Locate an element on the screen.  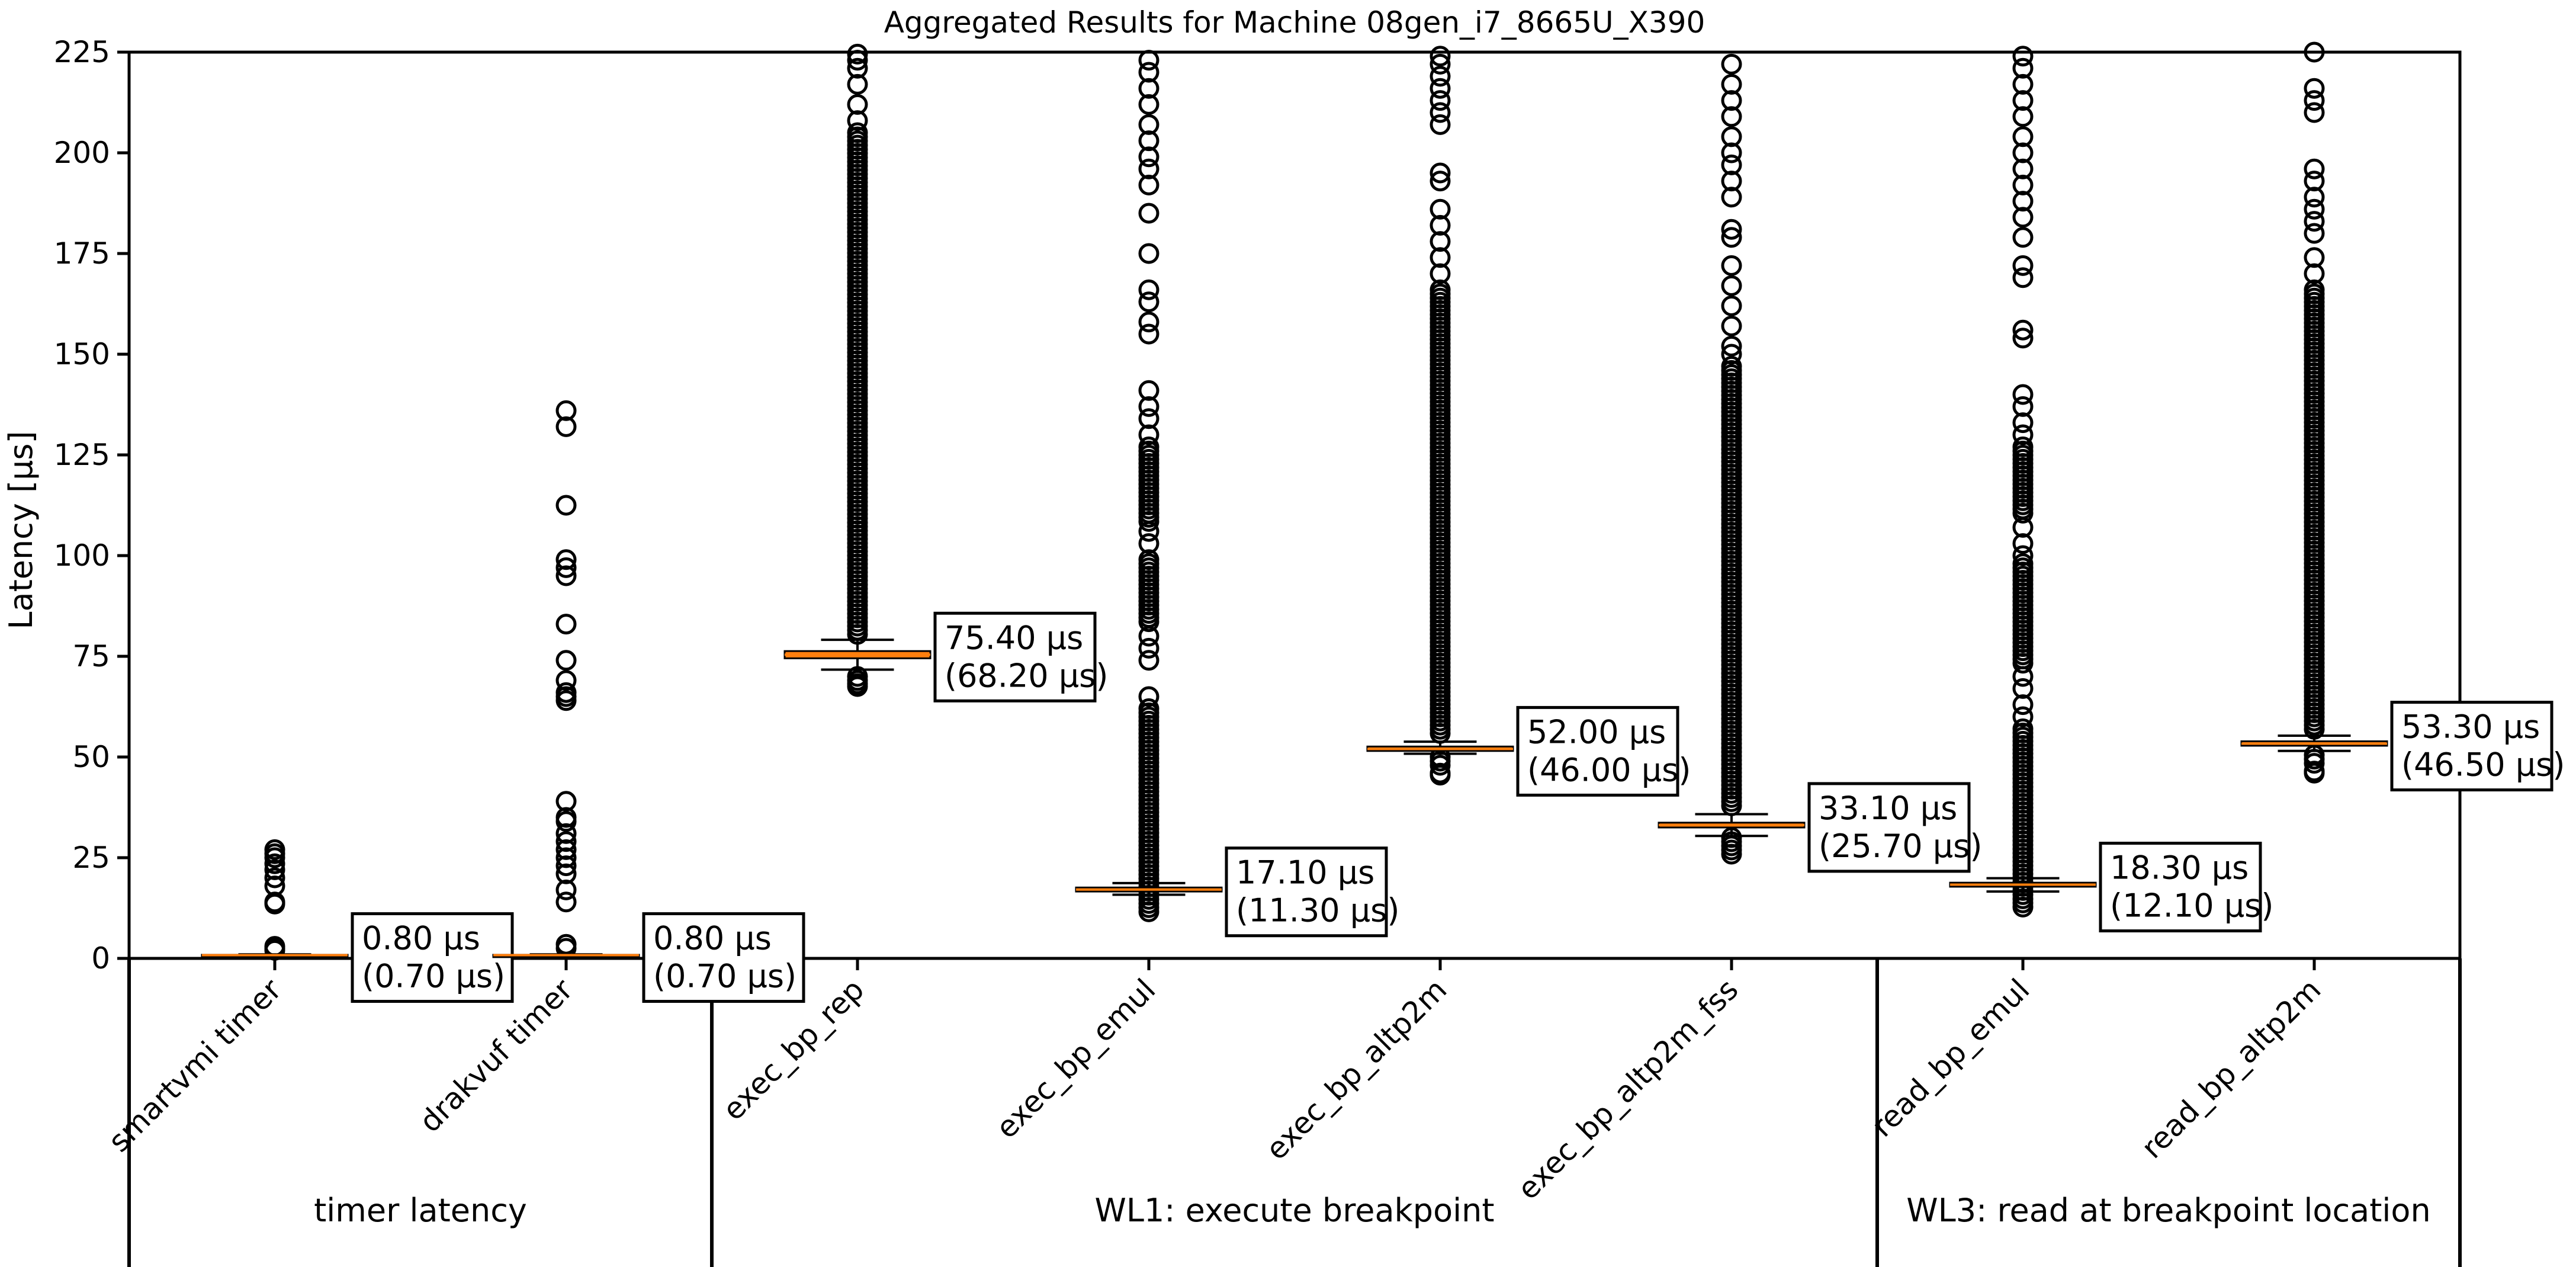
median-annotation-value: 52.00 µs is located at coordinates (1596, 732).